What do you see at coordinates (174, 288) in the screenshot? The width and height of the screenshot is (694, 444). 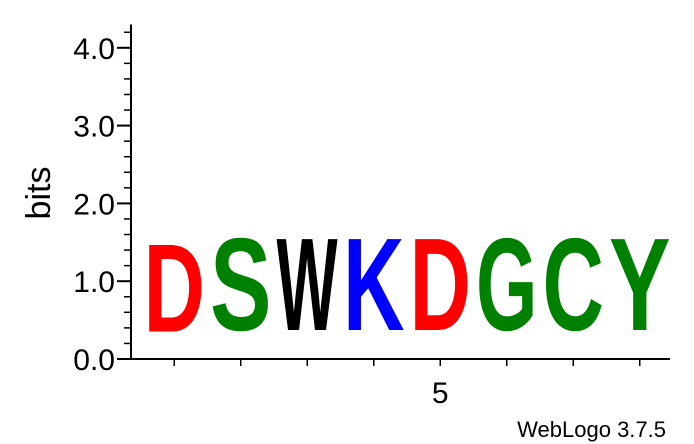 I see `logo-letter-d-pos1: D` at bounding box center [174, 288].